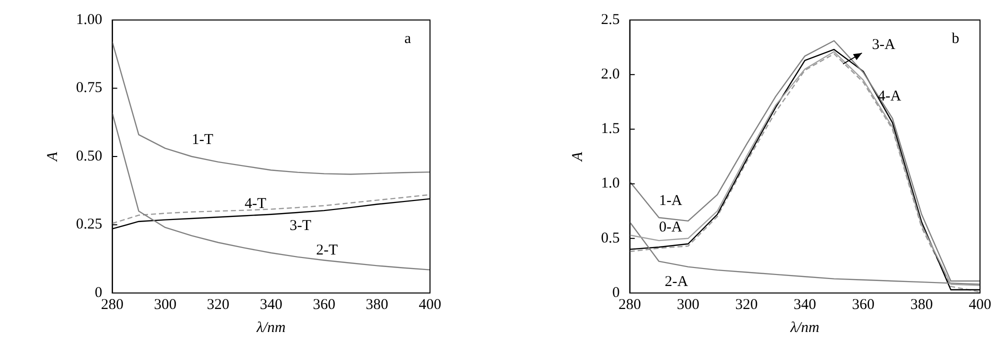 The width and height of the screenshot is (1000, 345). Describe the element at coordinates (956, 39) in the screenshot. I see `annotation: b` at that location.